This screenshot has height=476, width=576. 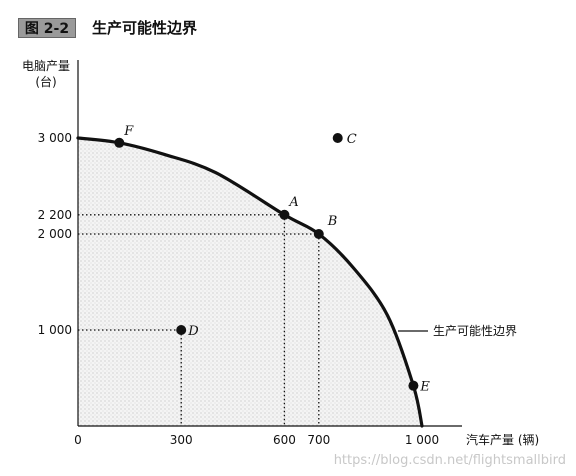 I want to click on watermark: https://blog.csdn.net/flightsmallbird, so click(x=449, y=460).